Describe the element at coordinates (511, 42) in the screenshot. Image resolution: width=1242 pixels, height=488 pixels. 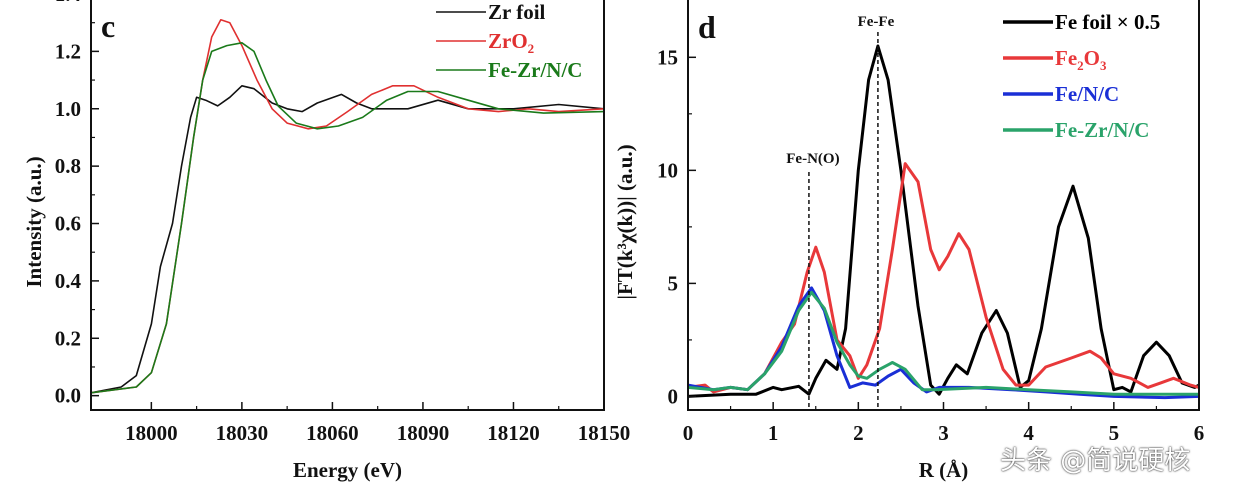
I see `legend-entry: ZrO2` at that location.